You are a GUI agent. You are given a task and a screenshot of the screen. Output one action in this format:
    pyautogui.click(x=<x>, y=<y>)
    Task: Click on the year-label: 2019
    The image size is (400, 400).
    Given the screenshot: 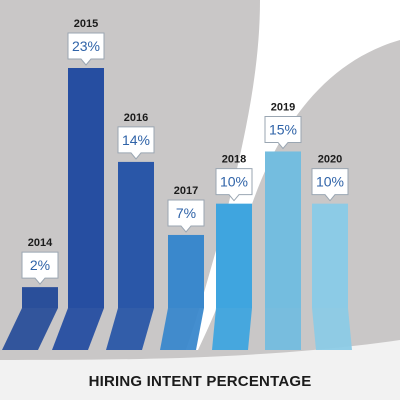 What is the action you would take?
    pyautogui.click(x=283, y=107)
    